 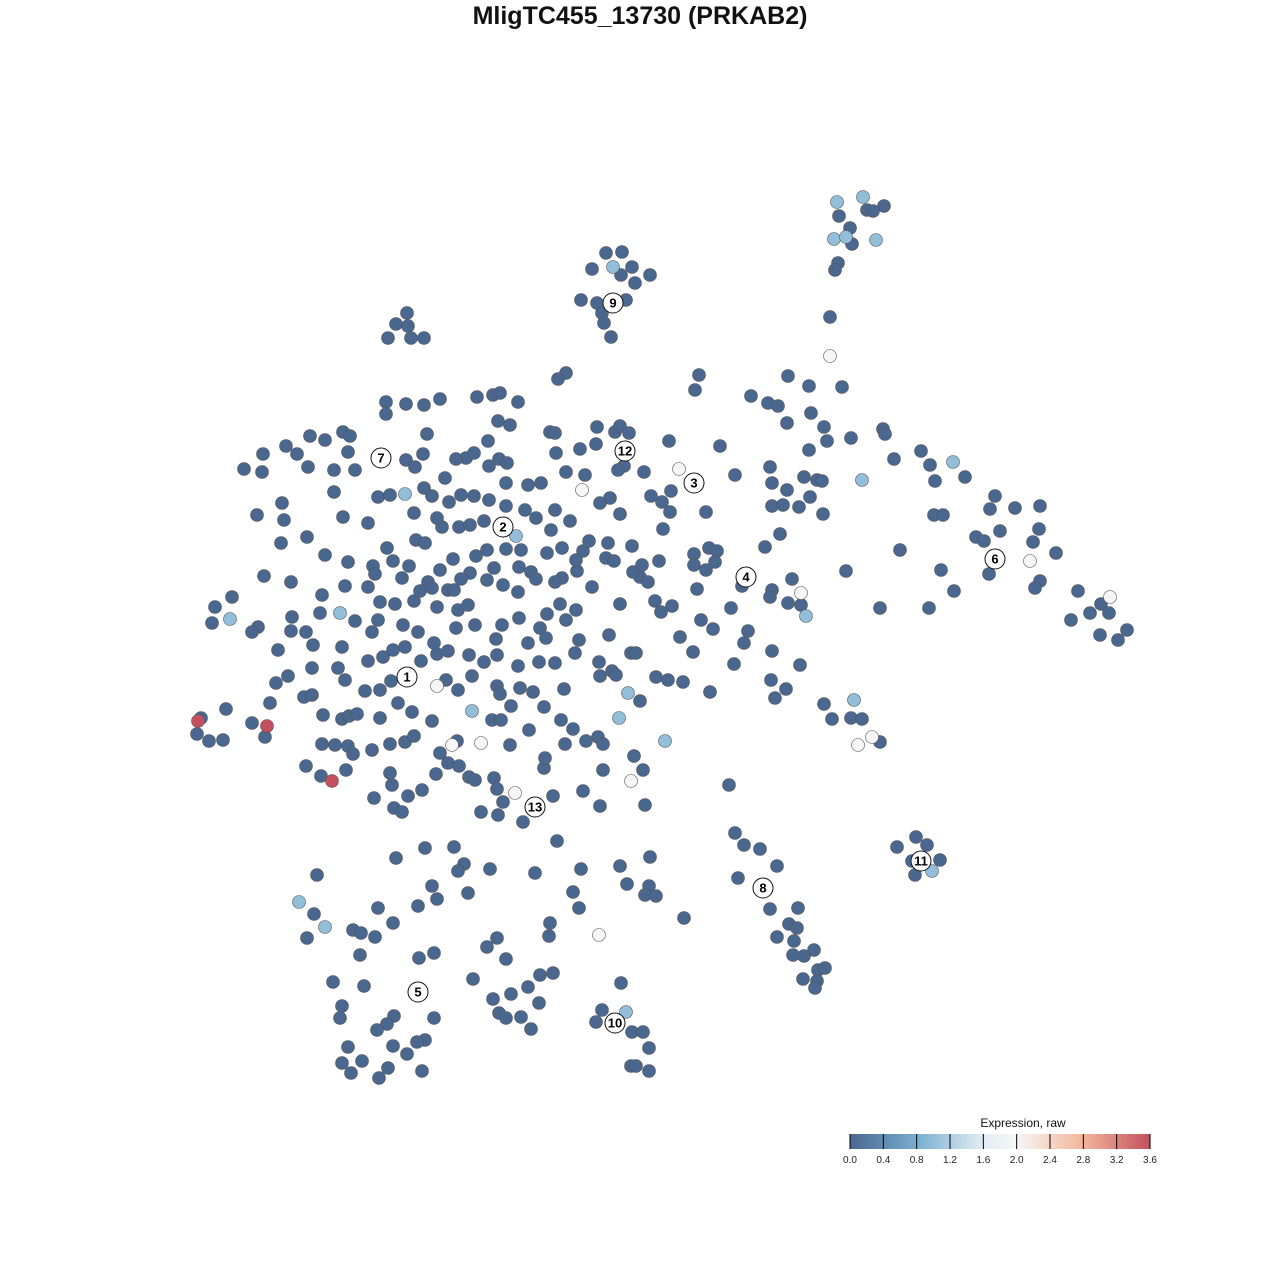 What do you see at coordinates (1150, 1160) in the screenshot?
I see `colorbar-tick-label: 3.6` at bounding box center [1150, 1160].